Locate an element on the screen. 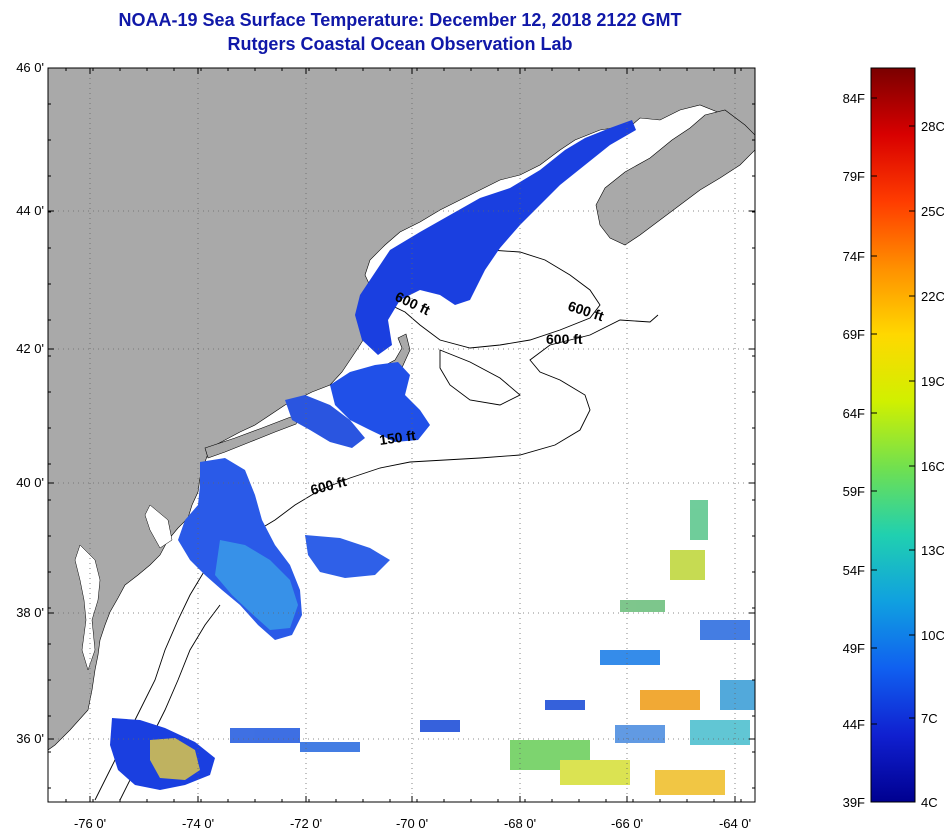 The height and width of the screenshot is (832, 944). colorbar-f-label: 84F is located at coordinates (854, 98).